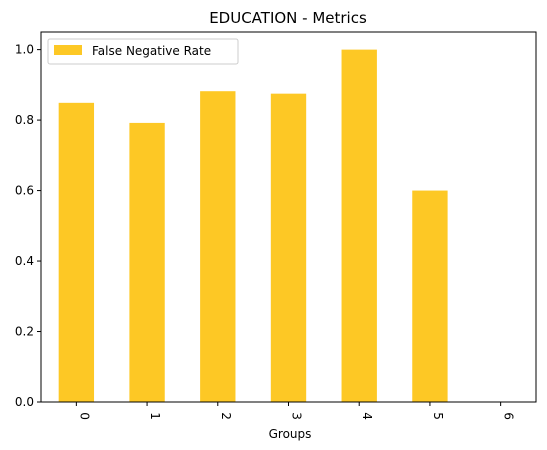 Image resolution: width=547 pixels, height=450 pixels. What do you see at coordinates (24, 191) in the screenshot?
I see `y-tick-label: 0.6` at bounding box center [24, 191].